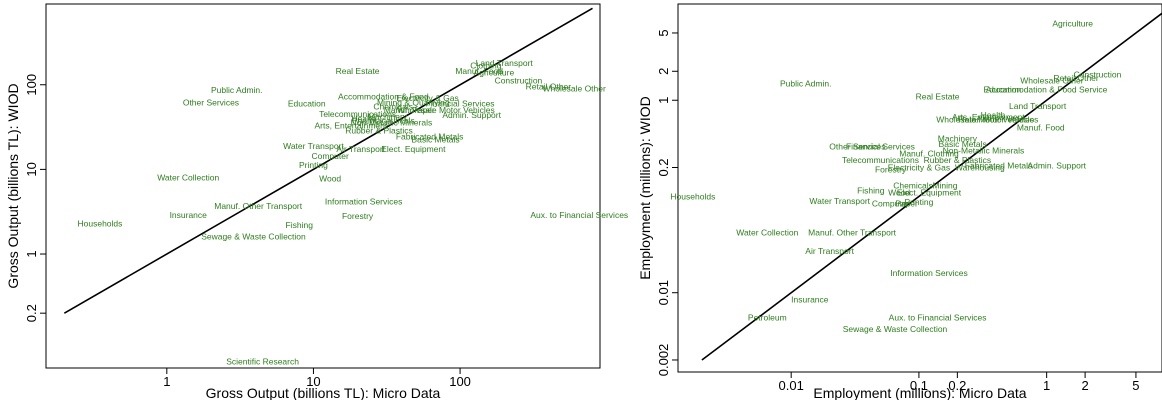 The image size is (1162, 400). Describe the element at coordinates (1041, 128) in the screenshot. I see `right-point-label: Manuf. Food` at that location.